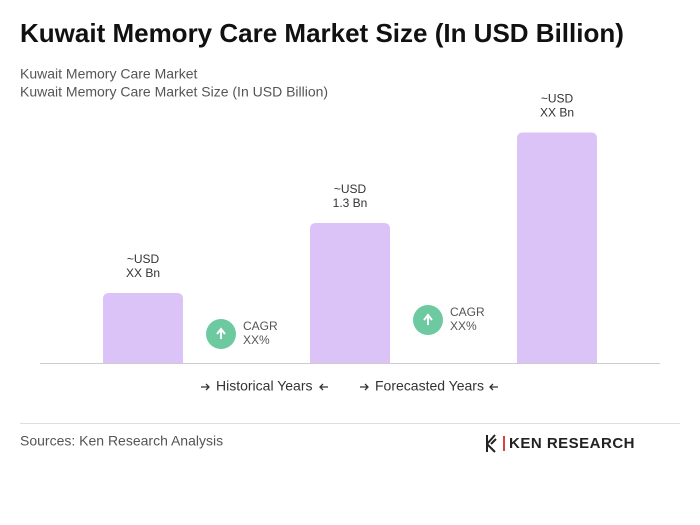 This screenshot has width=700, height=525. What do you see at coordinates (121, 441) in the screenshot?
I see `source: Sources: Ken Research Analysis` at bounding box center [121, 441].